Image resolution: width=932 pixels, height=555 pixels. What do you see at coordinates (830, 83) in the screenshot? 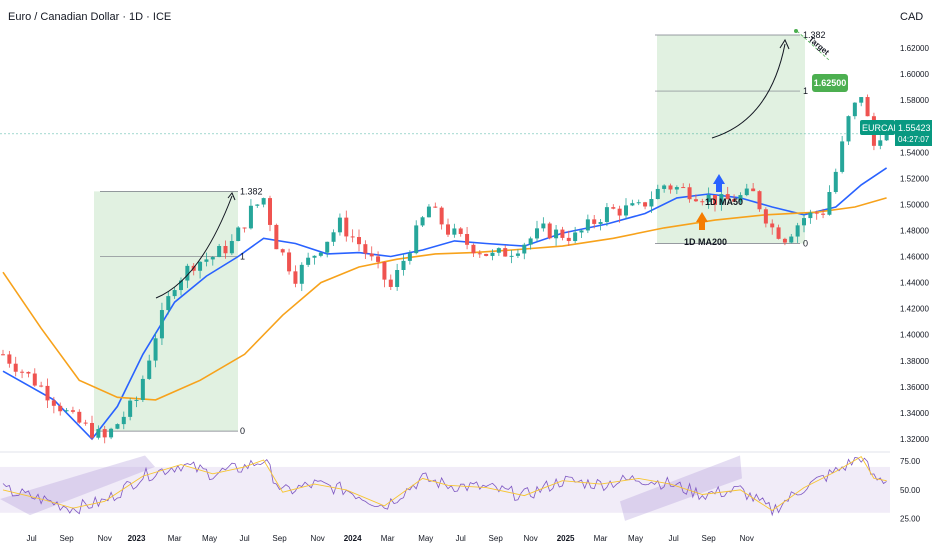
I see `target-label: 1.62500` at bounding box center [830, 83].